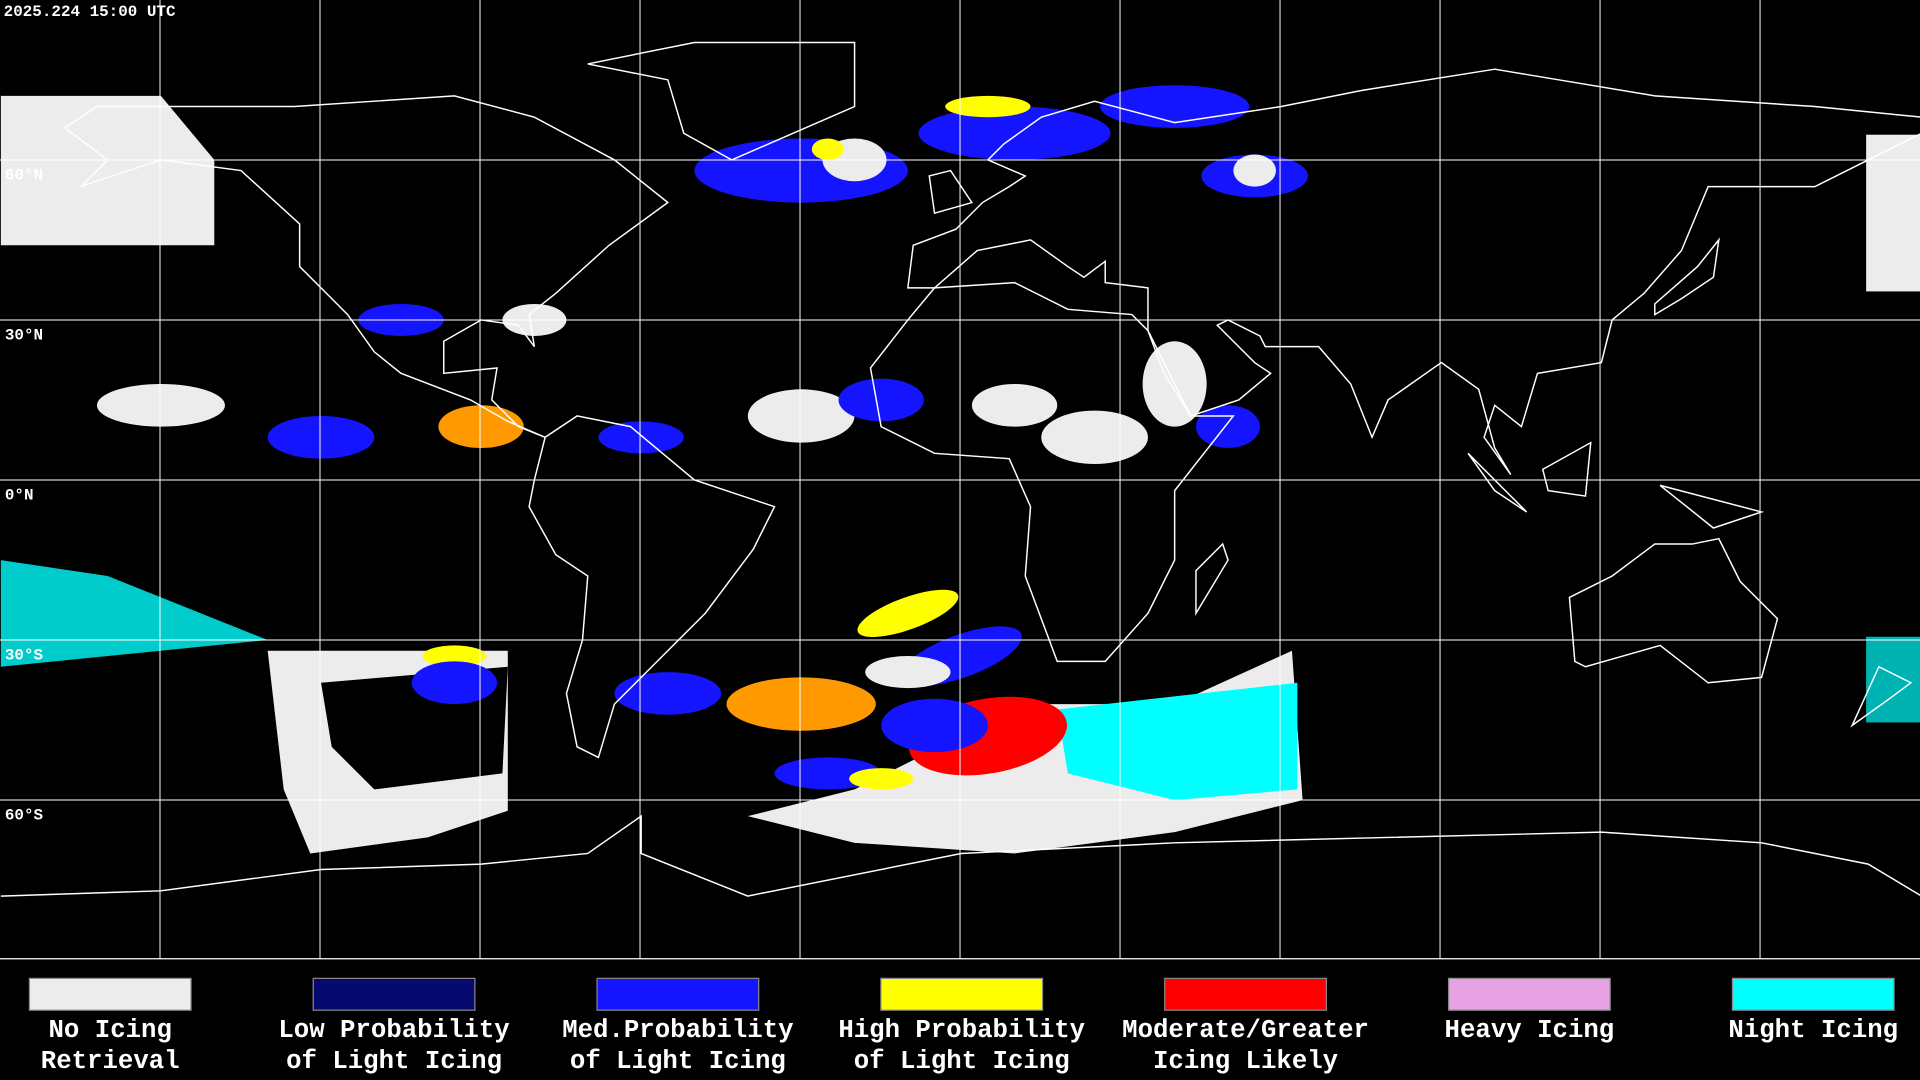 The image size is (1920, 1080). I want to click on legend-label: Low Probability, so click(393, 1030).